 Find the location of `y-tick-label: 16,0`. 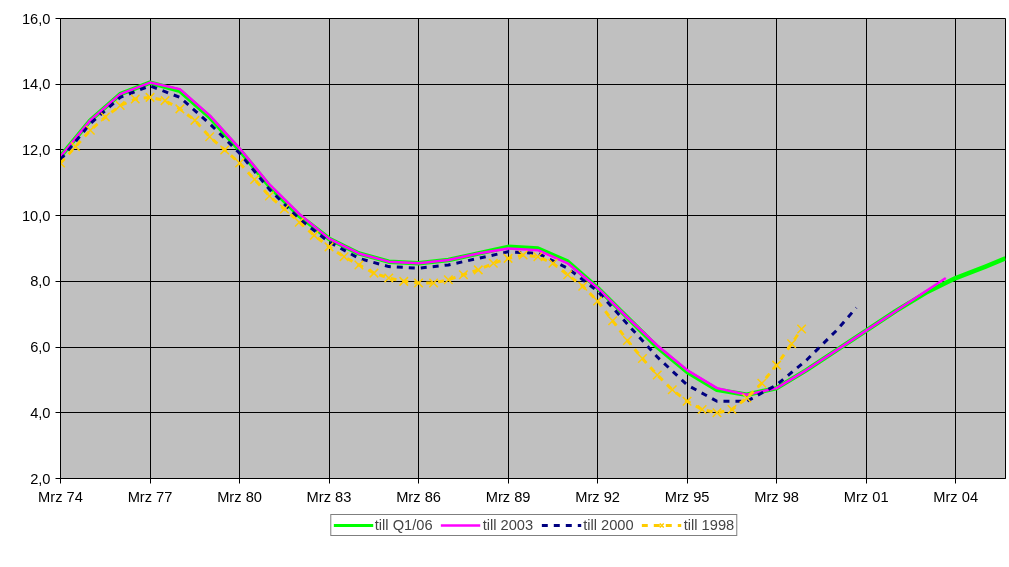

y-tick-label: 16,0 is located at coordinates (36, 18).